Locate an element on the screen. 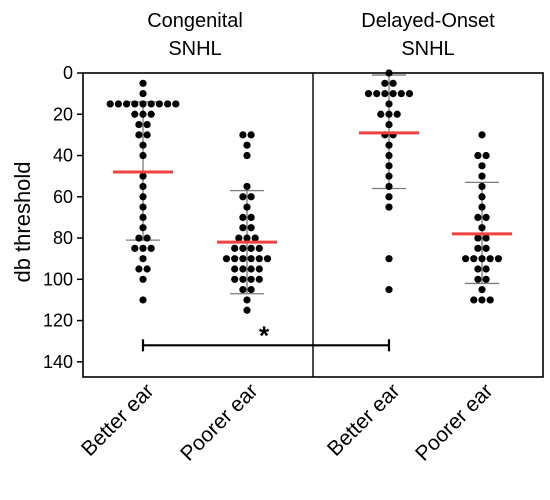 The width and height of the screenshot is (550, 500). y-tick-label: 0 is located at coordinates (68, 73).